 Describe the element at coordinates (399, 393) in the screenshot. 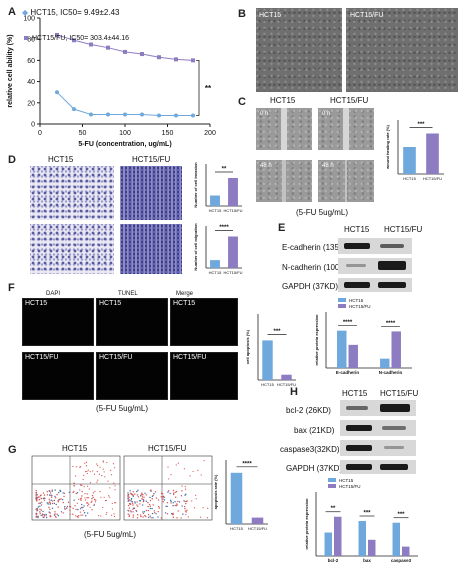

I see `blot-h-label-hct15fu: HCT15/FU` at that location.